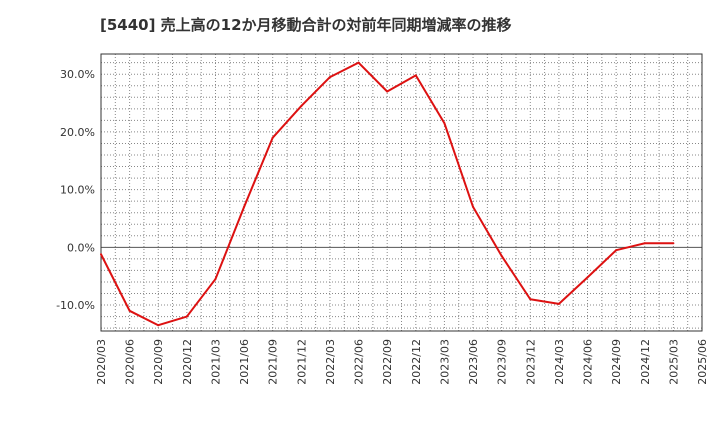 The width and height of the screenshot is (720, 440). What do you see at coordinates (416, 362) in the screenshot?
I see `x-tick-label: 2022/12` at bounding box center [416, 362].